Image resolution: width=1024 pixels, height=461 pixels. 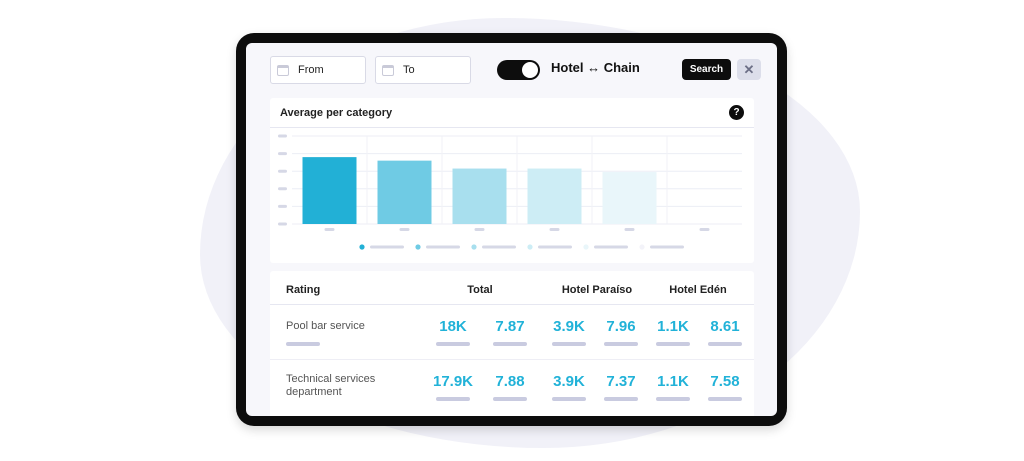 I want to click on toggle-label: Hotel ↔ Chain, so click(x=595, y=67).